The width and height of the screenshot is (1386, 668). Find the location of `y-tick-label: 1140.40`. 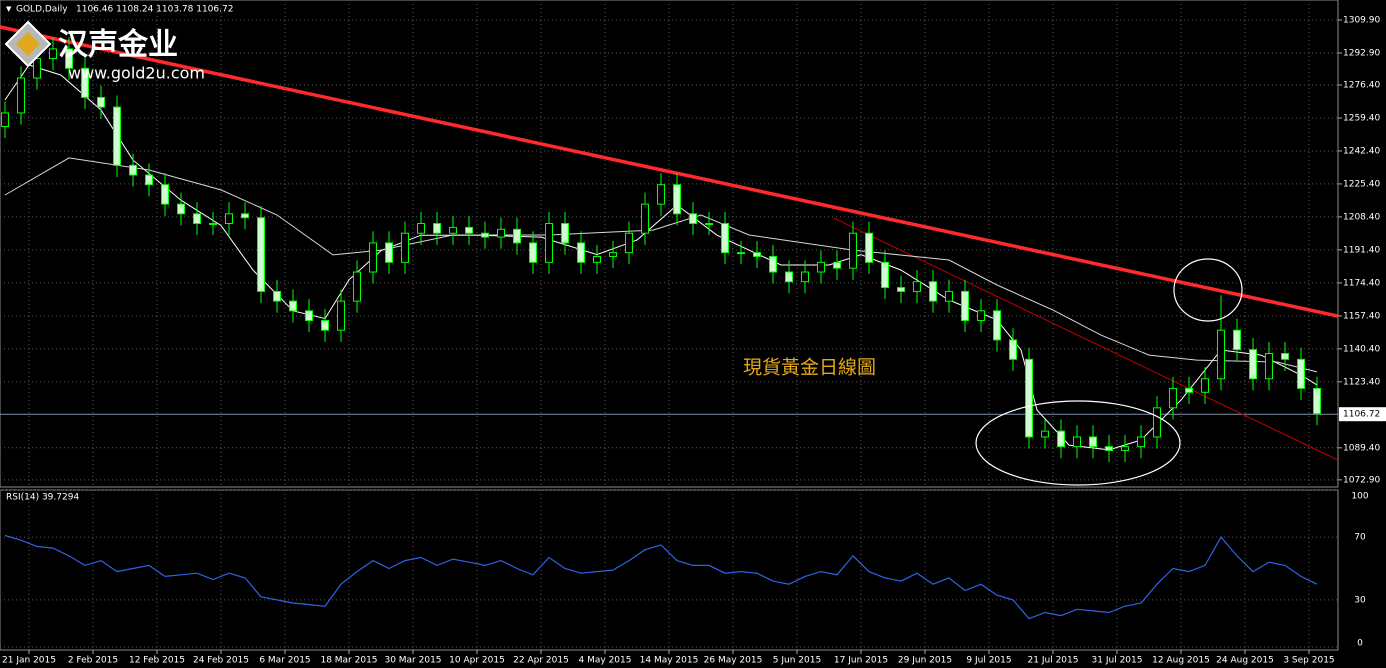

y-tick-label: 1140.40 is located at coordinates (1361, 349).